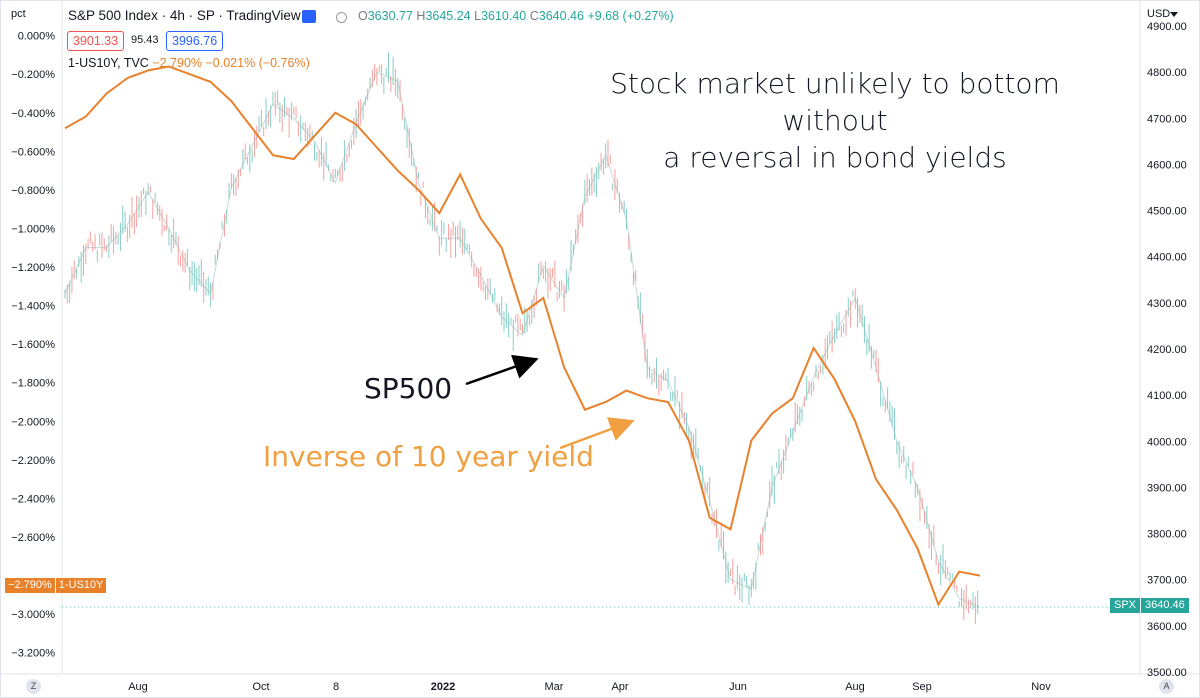 The width and height of the screenshot is (1200, 698). What do you see at coordinates (195, 41) in the screenshot?
I see `ask-badge: 3996.76` at bounding box center [195, 41].